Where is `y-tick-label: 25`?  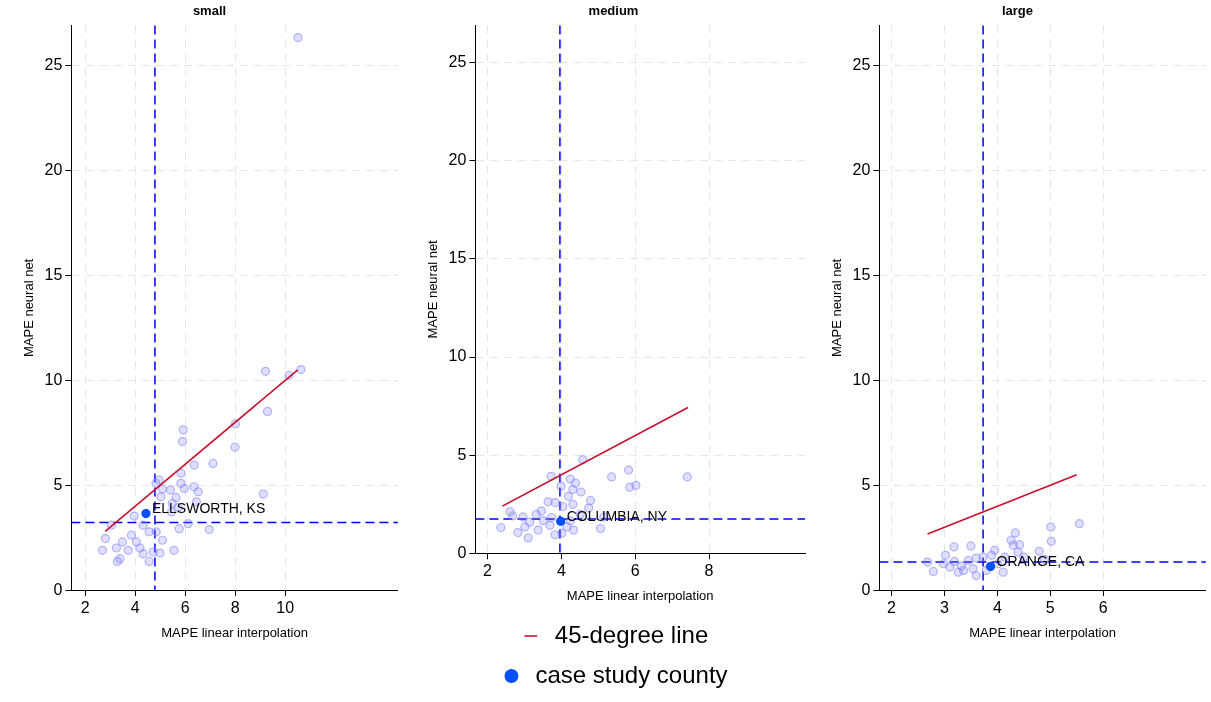 y-tick-label: 25 is located at coordinates (457, 62).